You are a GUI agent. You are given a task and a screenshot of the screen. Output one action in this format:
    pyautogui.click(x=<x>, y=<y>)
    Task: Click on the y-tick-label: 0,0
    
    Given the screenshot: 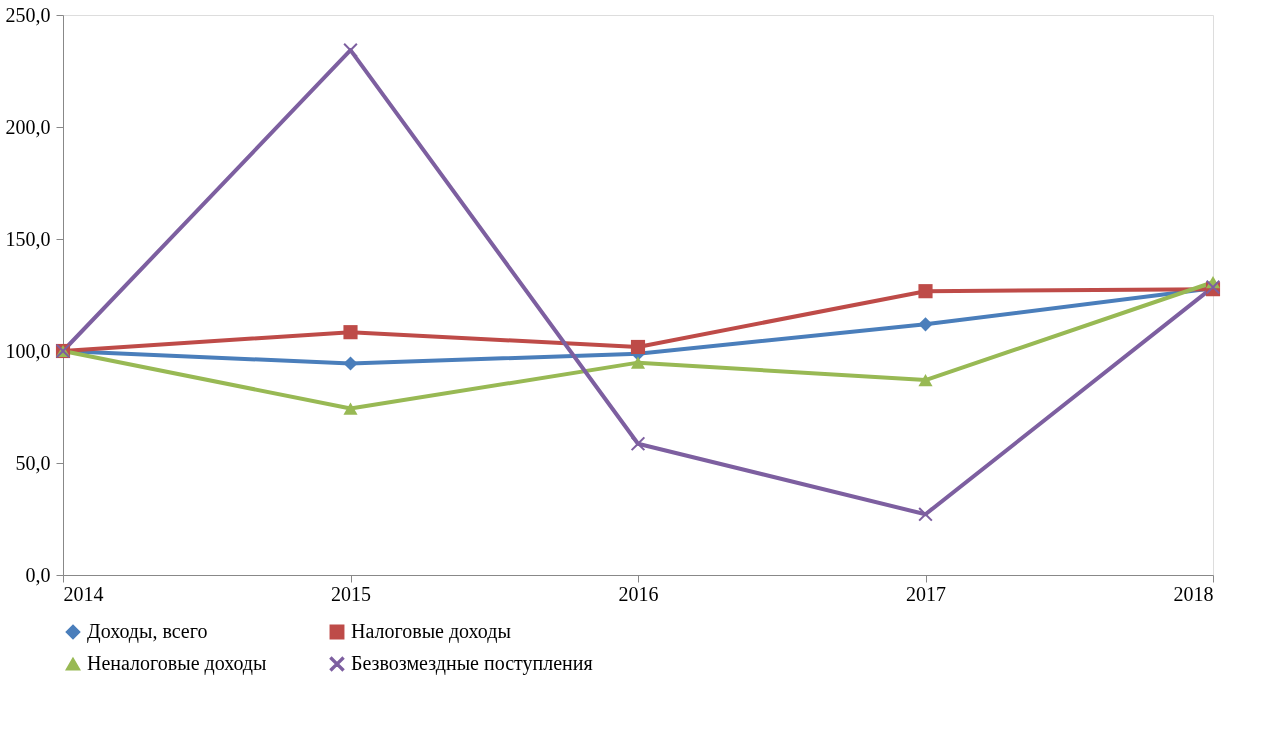 What is the action you would take?
    pyautogui.click(x=38, y=574)
    